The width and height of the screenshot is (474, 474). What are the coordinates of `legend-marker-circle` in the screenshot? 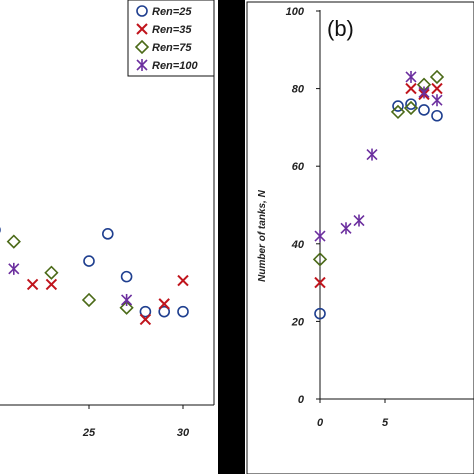 It's located at (142, 11).